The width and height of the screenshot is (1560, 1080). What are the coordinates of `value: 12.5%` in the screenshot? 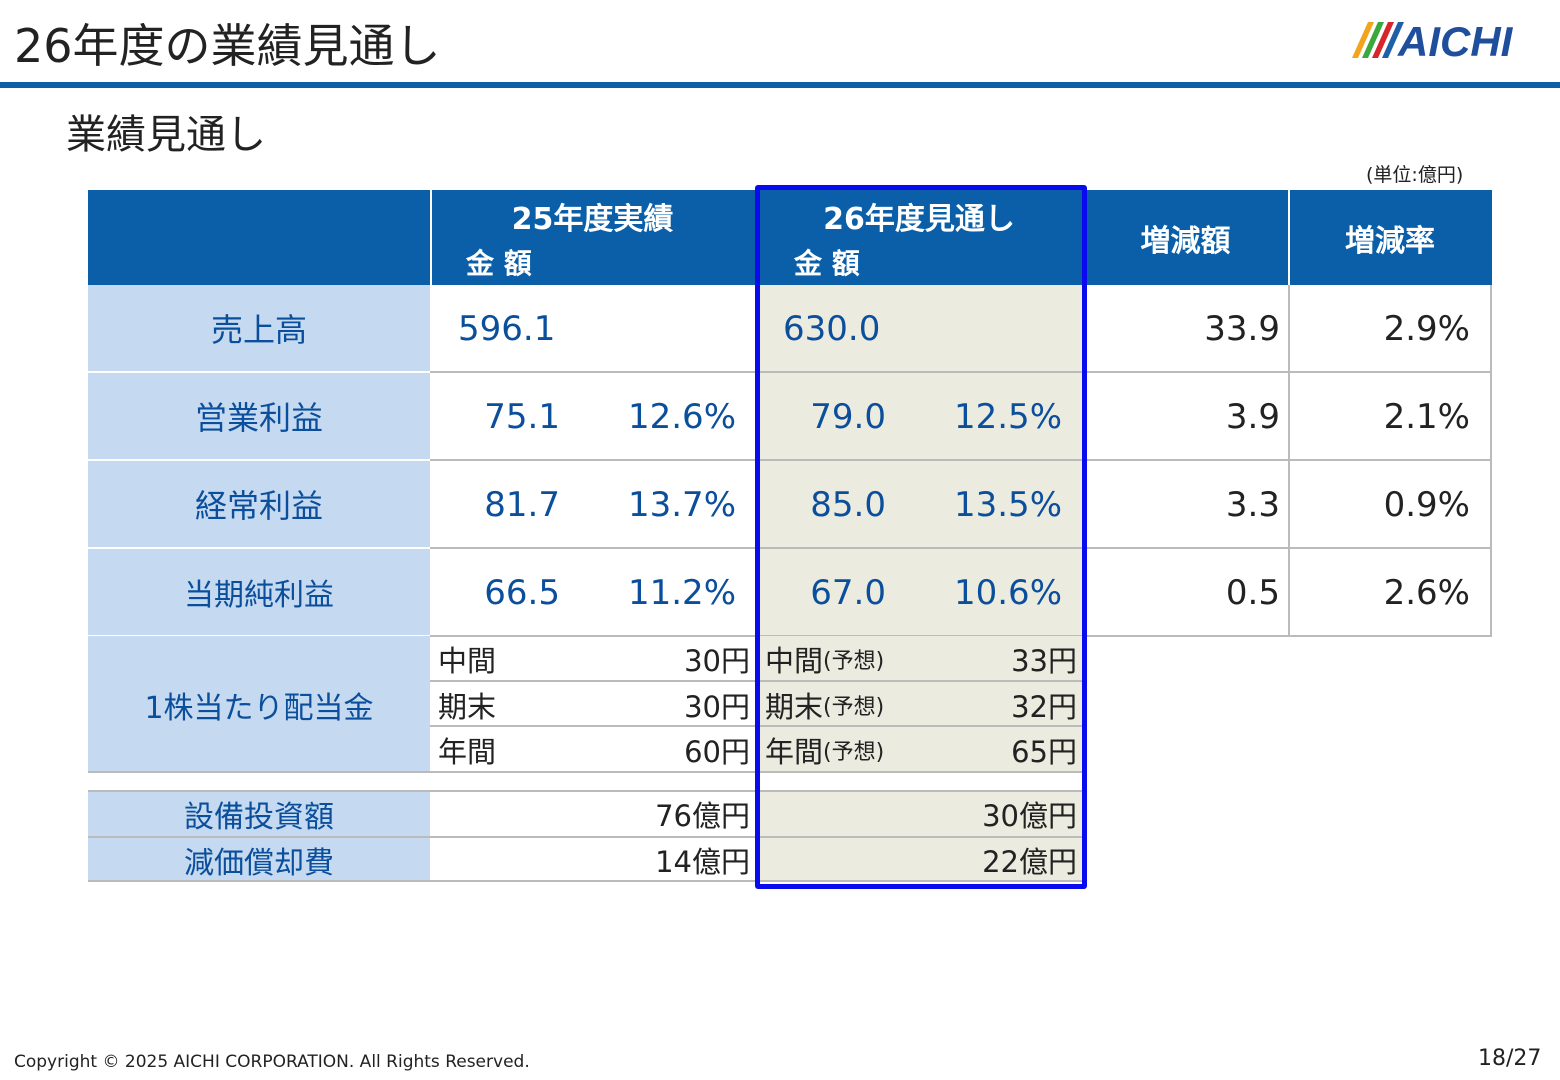 It's located at (1007, 417).